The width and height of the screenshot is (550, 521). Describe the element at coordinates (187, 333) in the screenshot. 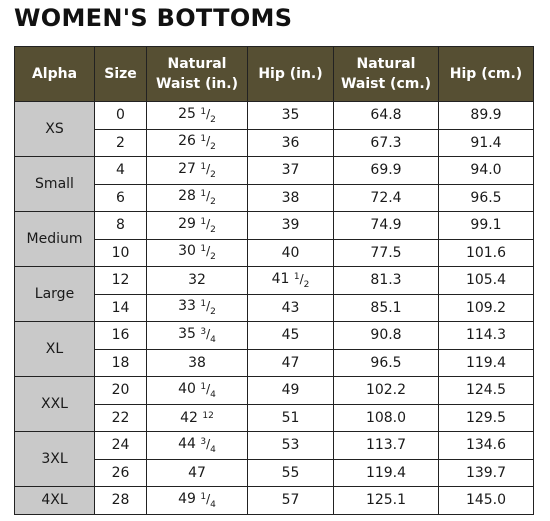

I see `waist-in-whole: 35` at that location.